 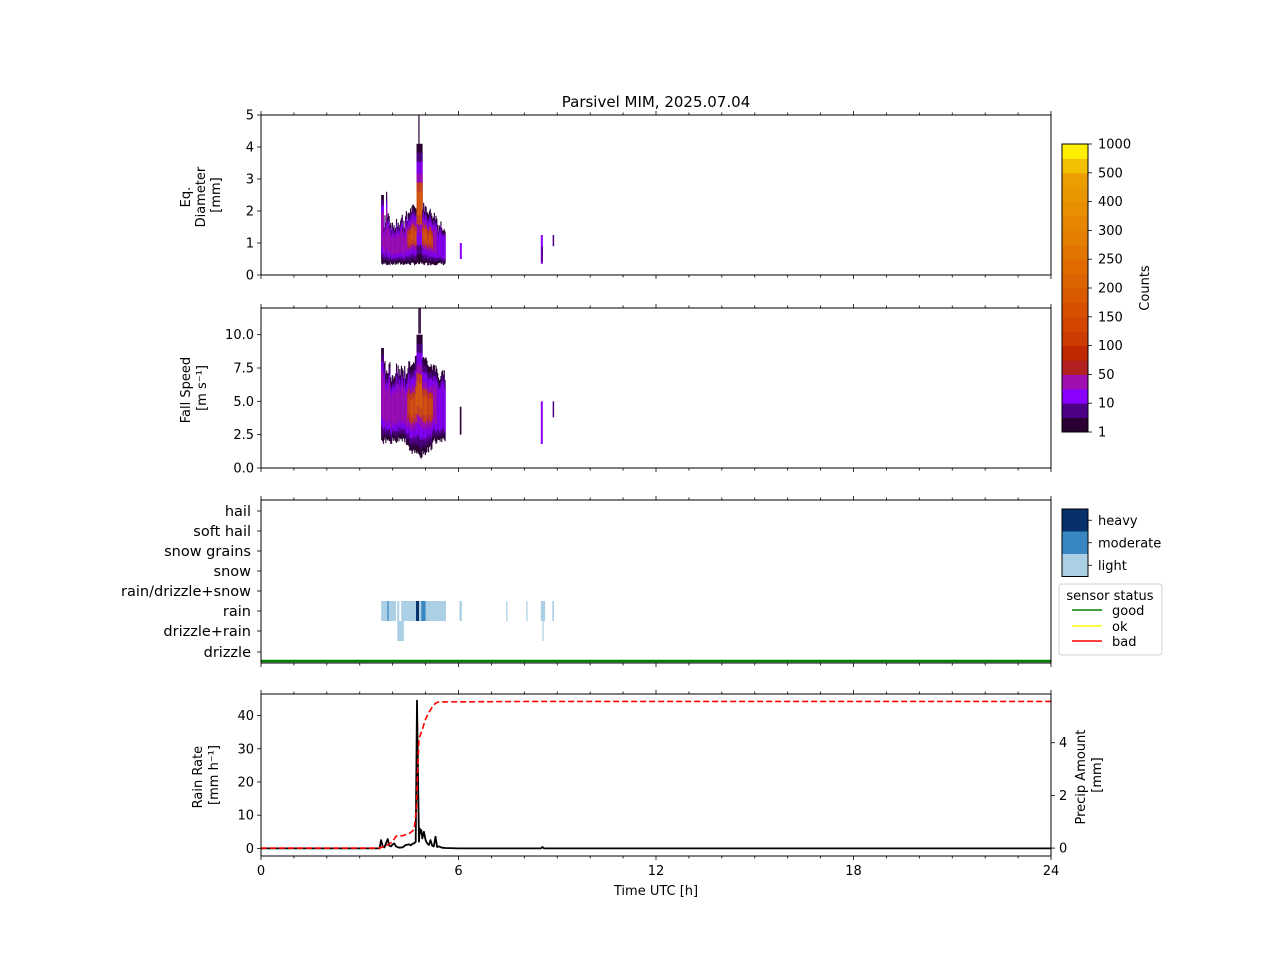 I want to click on heatmap-spike, so click(x=419, y=129).